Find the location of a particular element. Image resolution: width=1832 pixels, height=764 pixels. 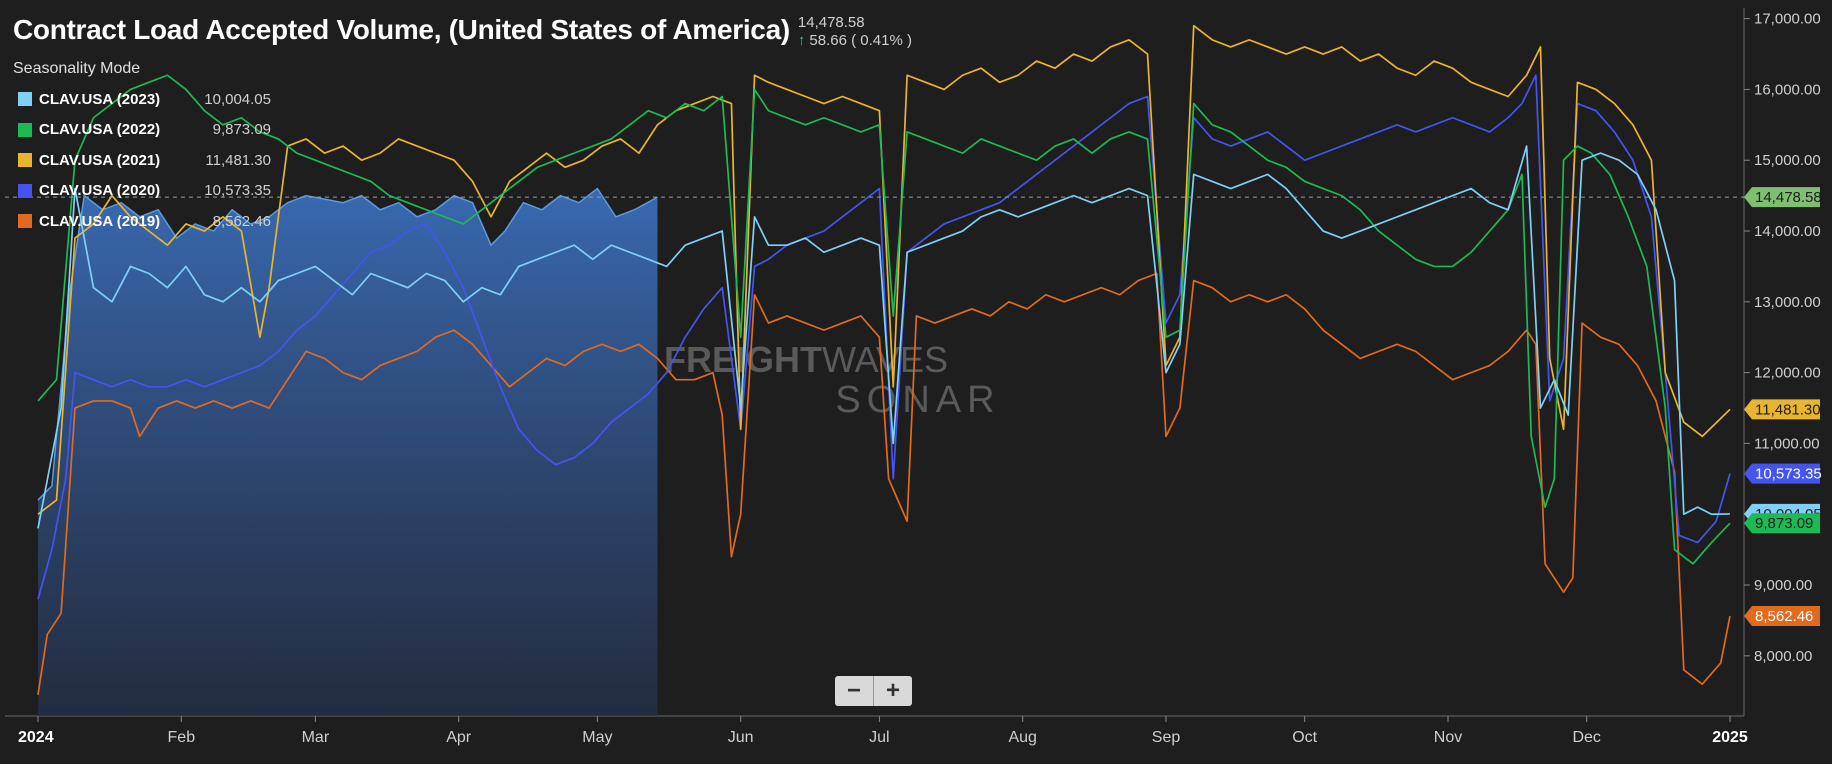

y-tick-label: 15,000.00 is located at coordinates (1787, 160).